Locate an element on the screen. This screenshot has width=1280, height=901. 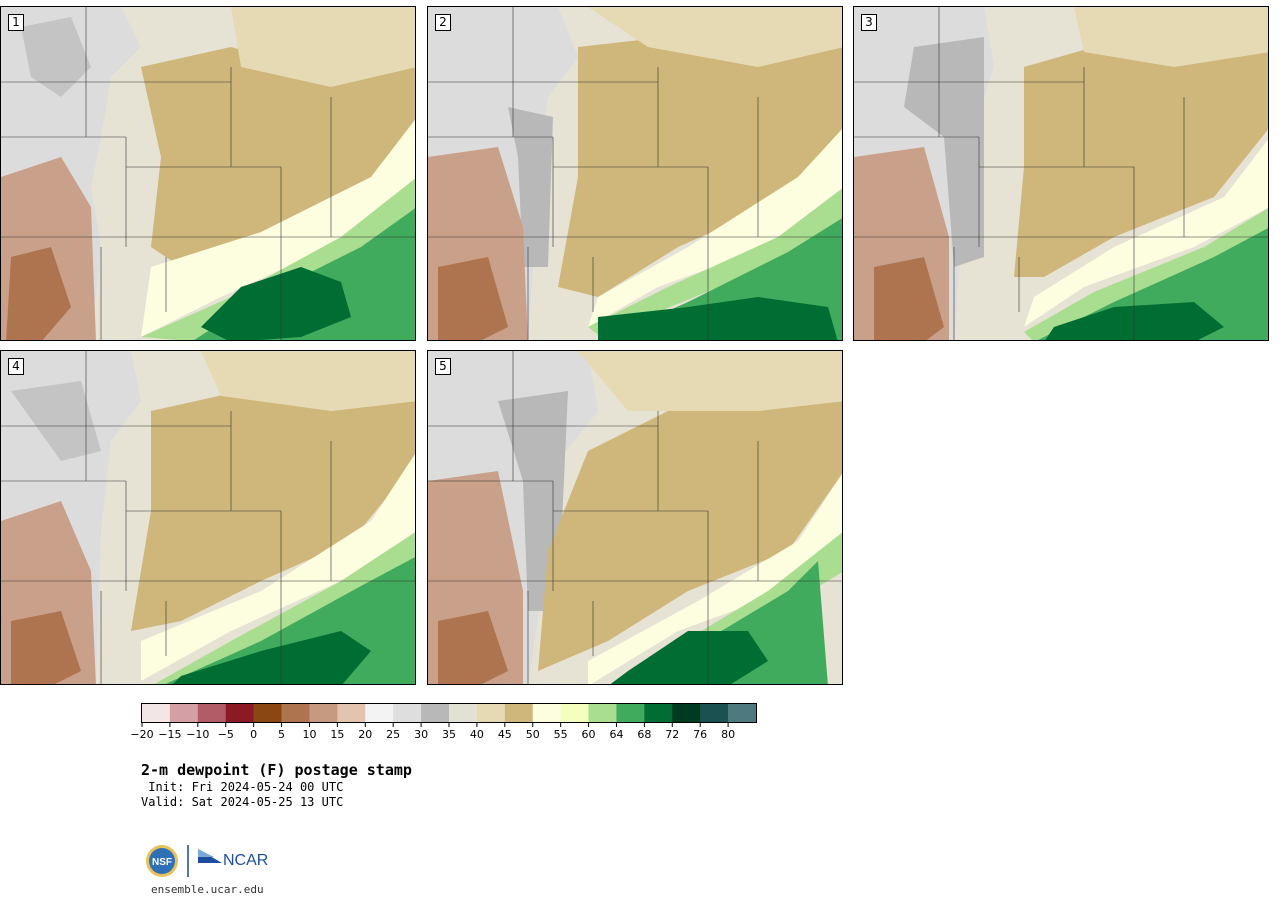
colorbar-tick-label: 55 is located at coordinates (560, 734).